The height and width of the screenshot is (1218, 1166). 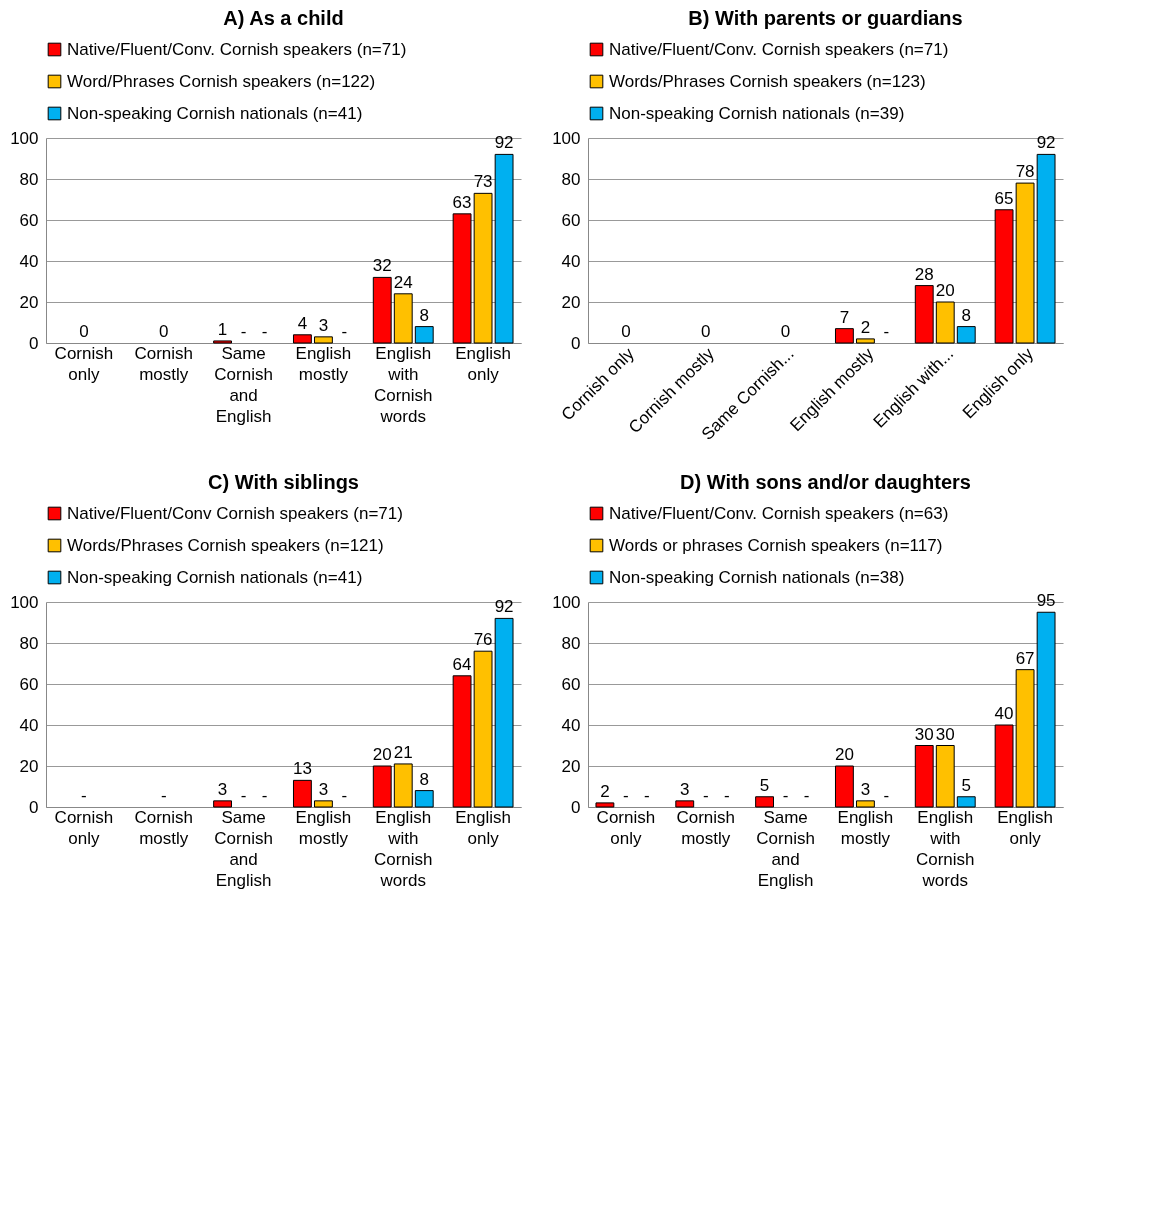 What do you see at coordinates (483, 640) in the screenshot?
I see `data-label: 76` at bounding box center [483, 640].